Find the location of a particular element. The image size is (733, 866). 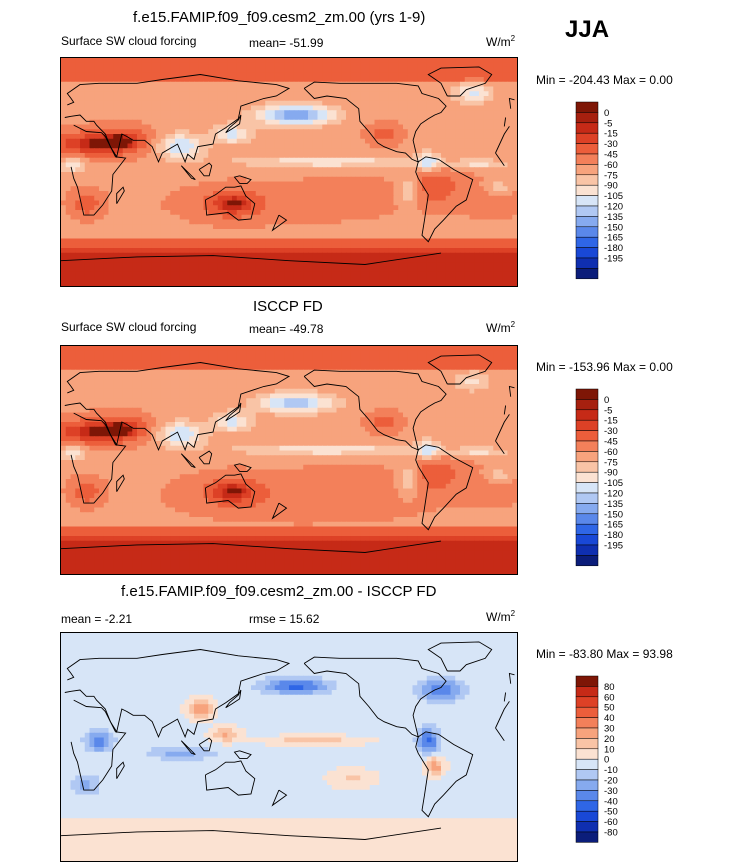

colorbar-box is located at coordinates (587, 242).